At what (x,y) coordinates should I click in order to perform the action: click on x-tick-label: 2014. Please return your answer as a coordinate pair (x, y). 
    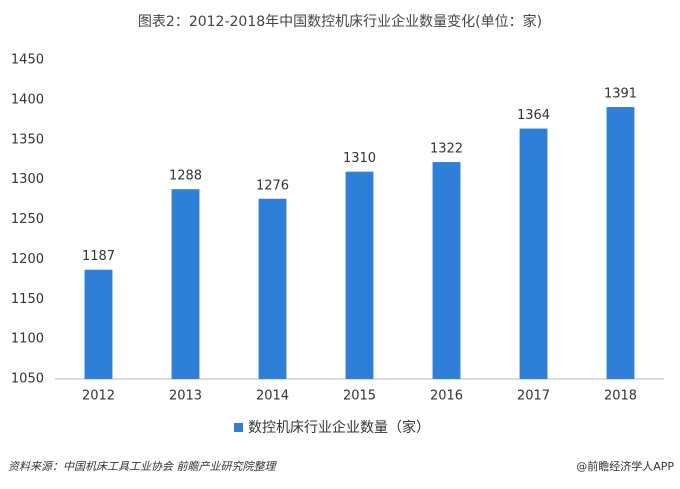
    Looking at the image, I should click on (272, 396).